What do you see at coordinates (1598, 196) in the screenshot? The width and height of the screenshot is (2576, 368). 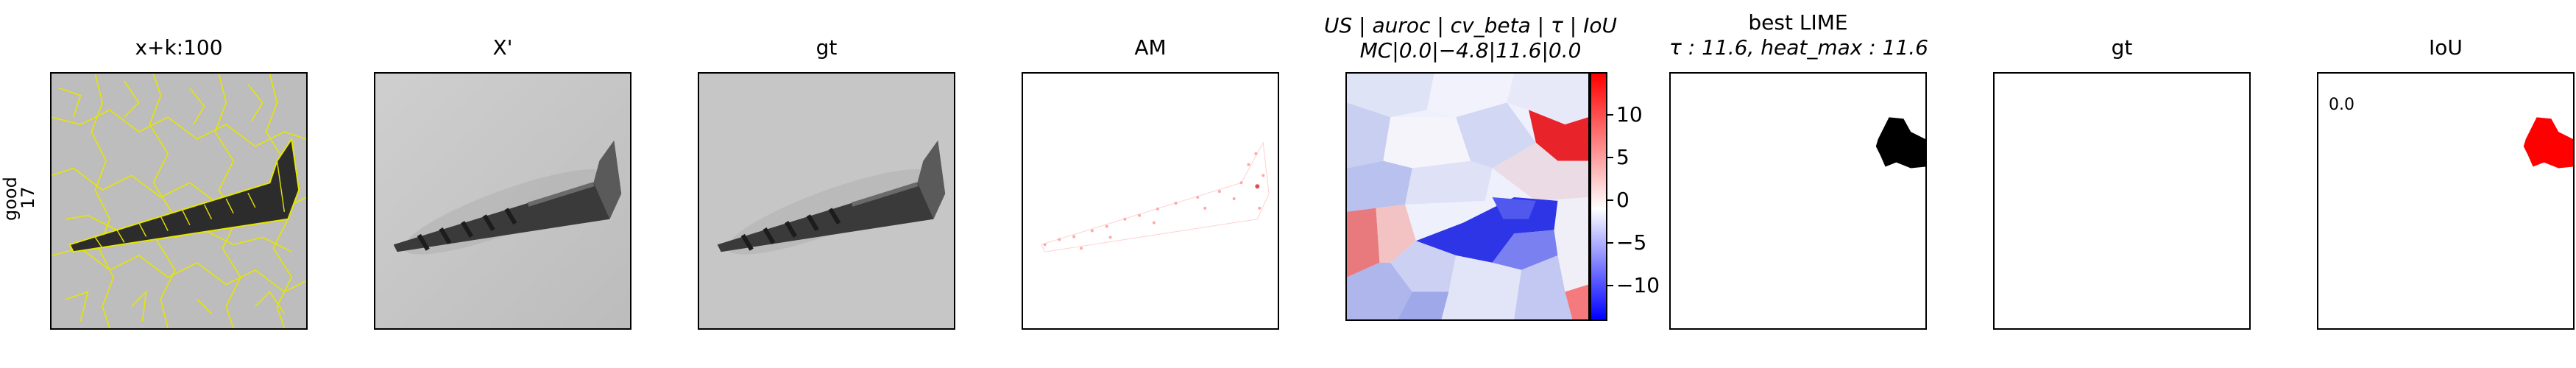 I see `colorbar` at bounding box center [1598, 196].